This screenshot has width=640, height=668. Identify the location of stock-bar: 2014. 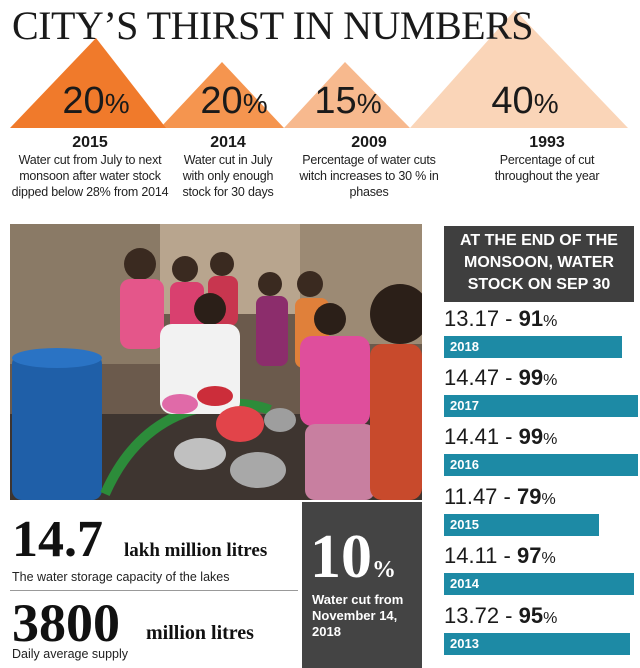
(539, 584).